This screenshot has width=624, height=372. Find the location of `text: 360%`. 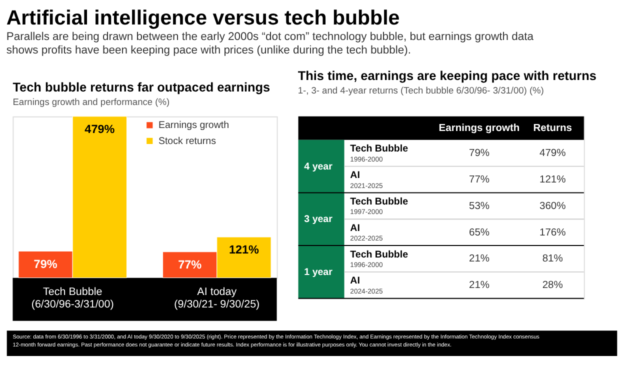

text: 360% is located at coordinates (552, 206).